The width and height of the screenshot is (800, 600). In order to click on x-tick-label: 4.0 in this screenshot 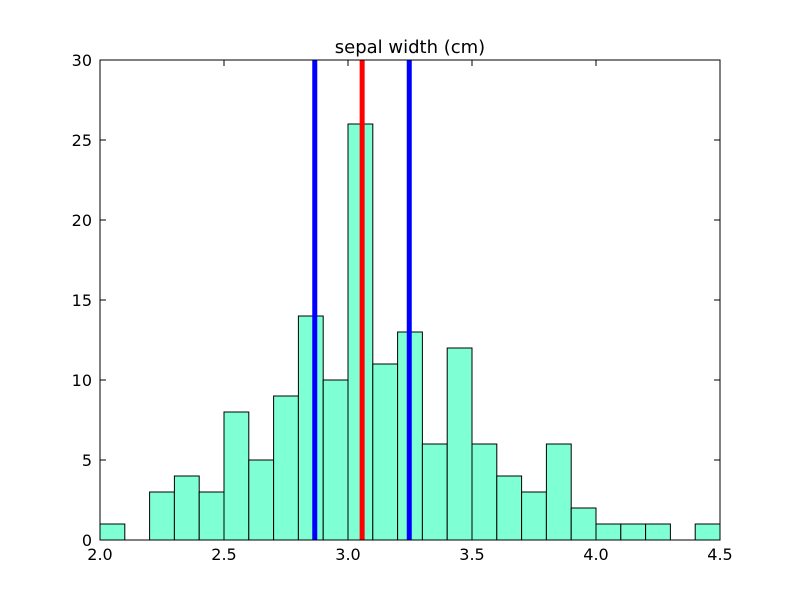, I will do `click(595, 554)`.